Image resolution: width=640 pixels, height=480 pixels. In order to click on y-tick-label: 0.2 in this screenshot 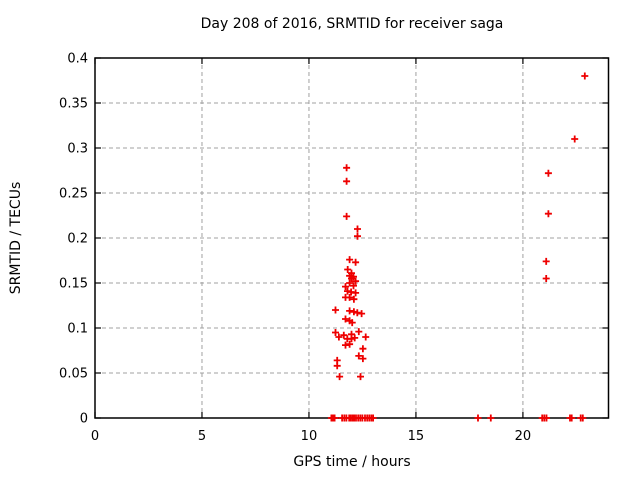, I will do `click(77, 239)`.